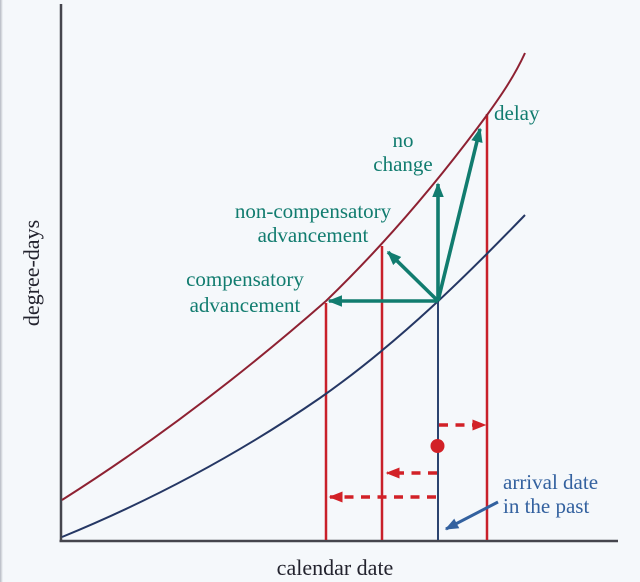  I want to click on label-compensatory-line1: compensatory, so click(245, 279).